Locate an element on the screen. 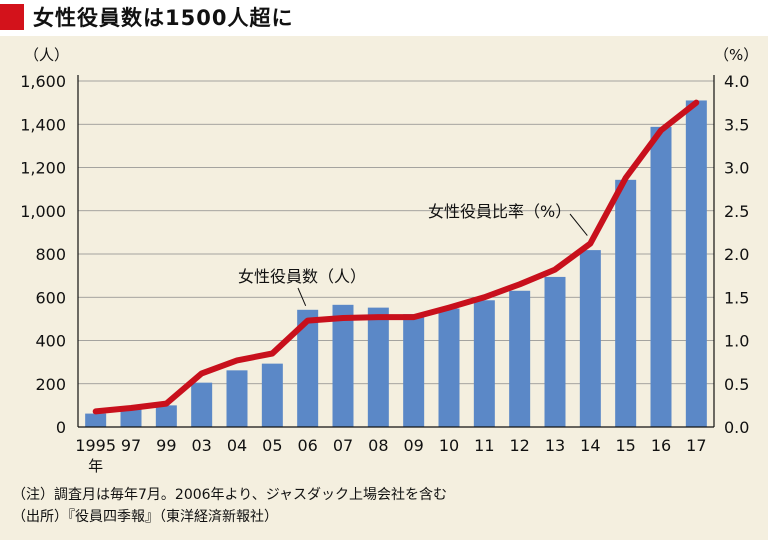 Image resolution: width=768 pixels, height=540 pixels. y-right-tick-label: 3.0 is located at coordinates (736, 168).